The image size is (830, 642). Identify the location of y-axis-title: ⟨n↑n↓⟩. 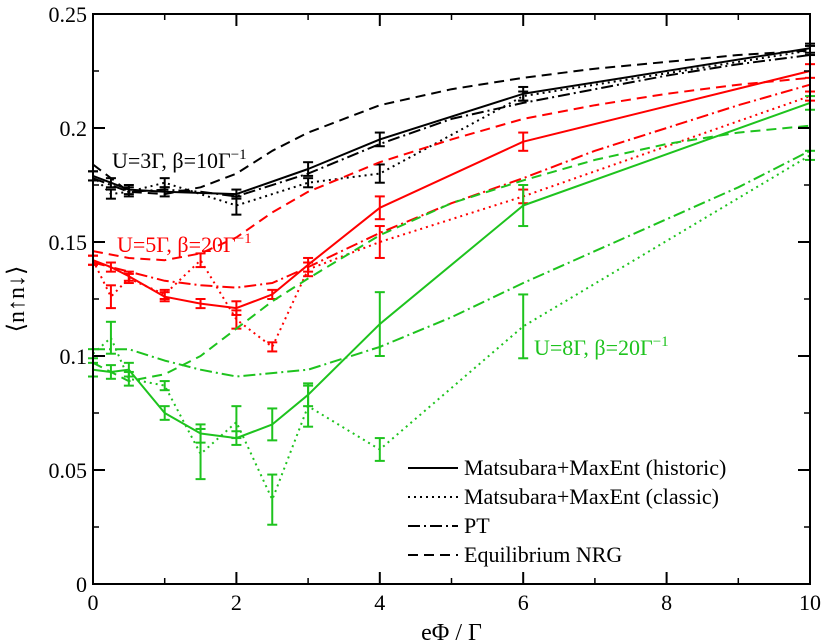
(17, 299).